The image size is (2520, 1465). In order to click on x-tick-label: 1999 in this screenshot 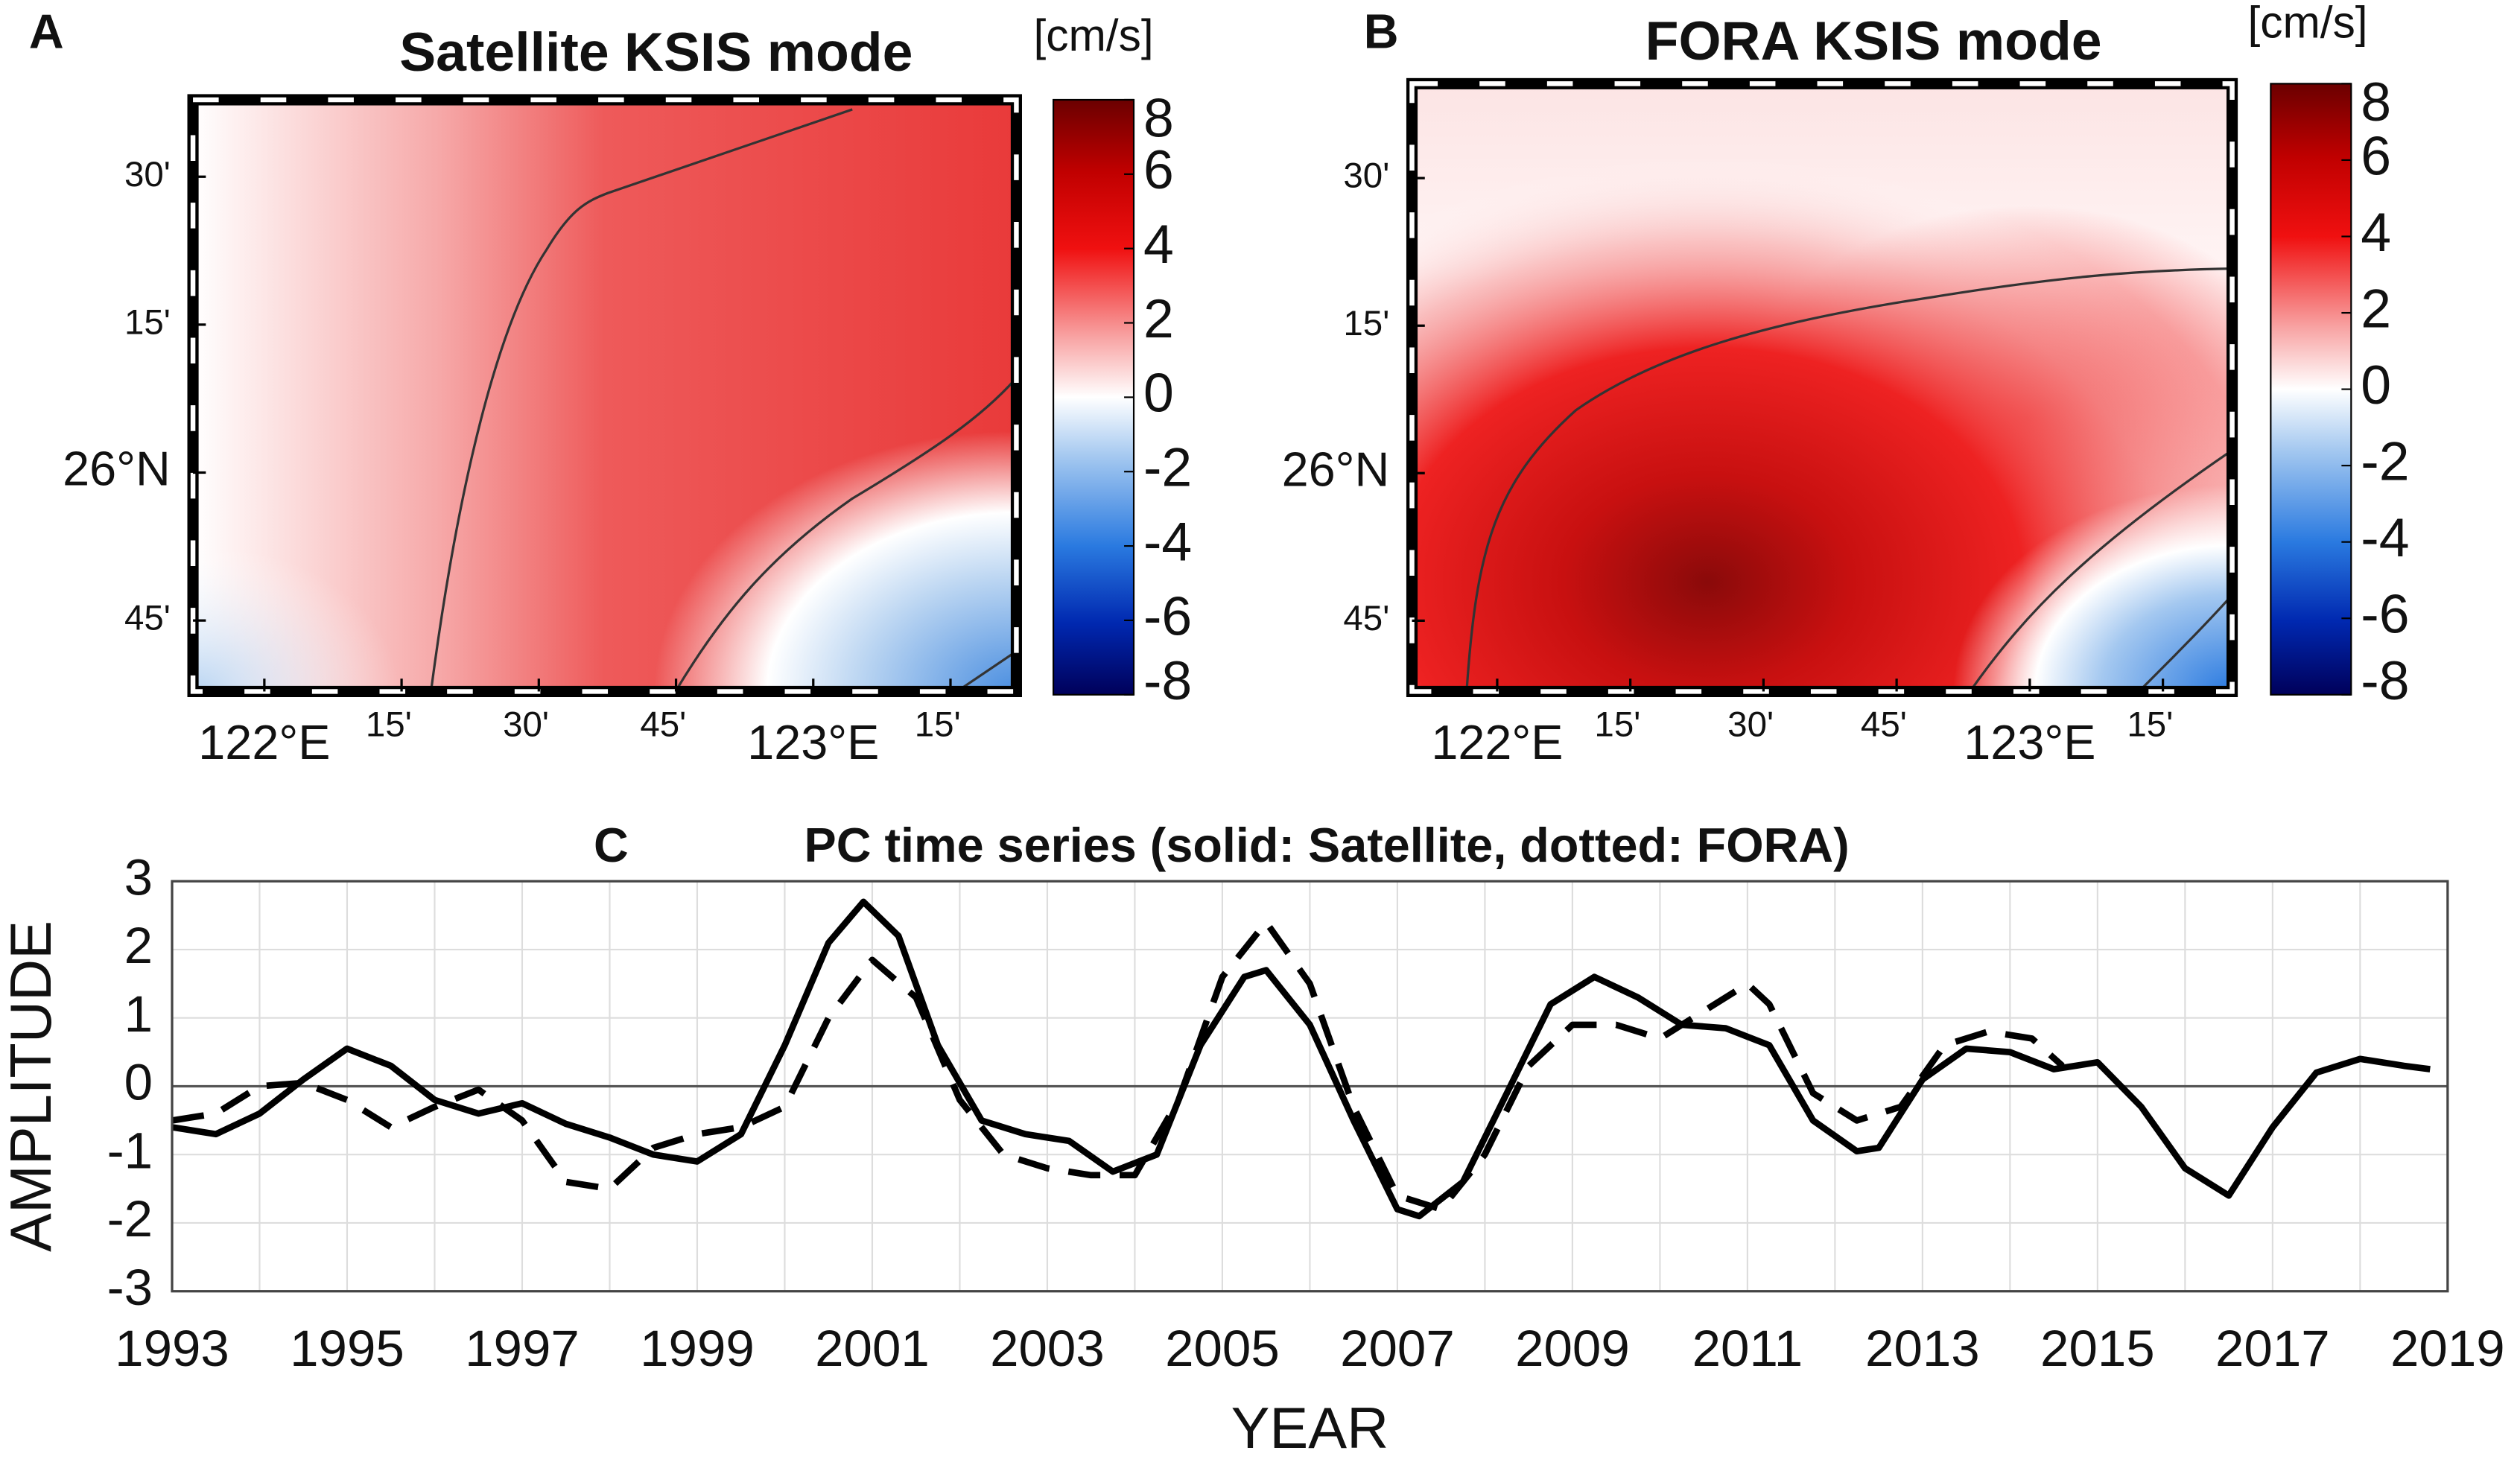, I will do `click(697, 1348)`.